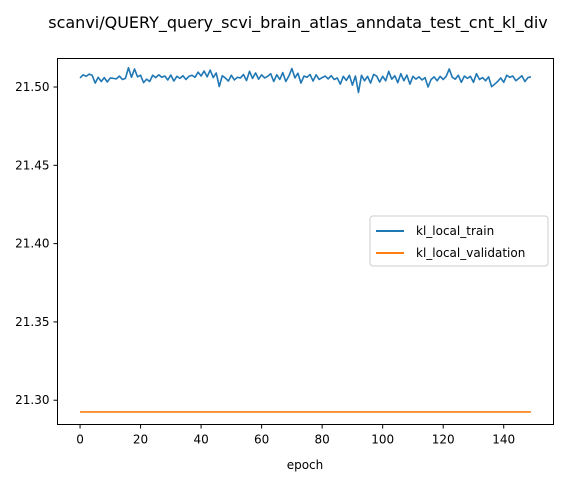 Image resolution: width=568 pixels, height=484 pixels. I want to click on x-tick-label: 140, so click(503, 440).